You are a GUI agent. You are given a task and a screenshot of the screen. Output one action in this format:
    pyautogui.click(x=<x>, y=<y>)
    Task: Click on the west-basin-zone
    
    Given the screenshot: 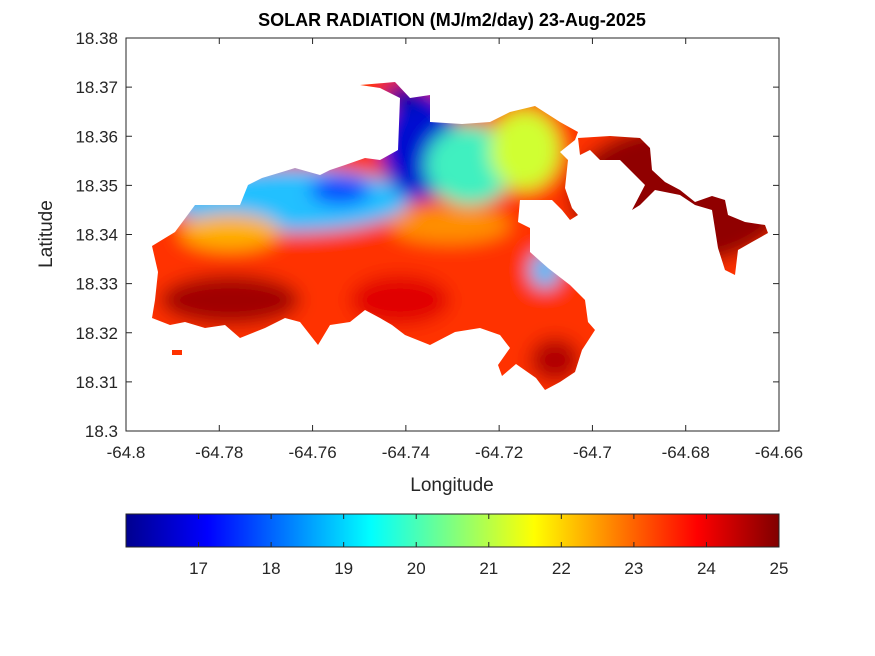 What is the action you would take?
    pyautogui.click(x=340, y=190)
    